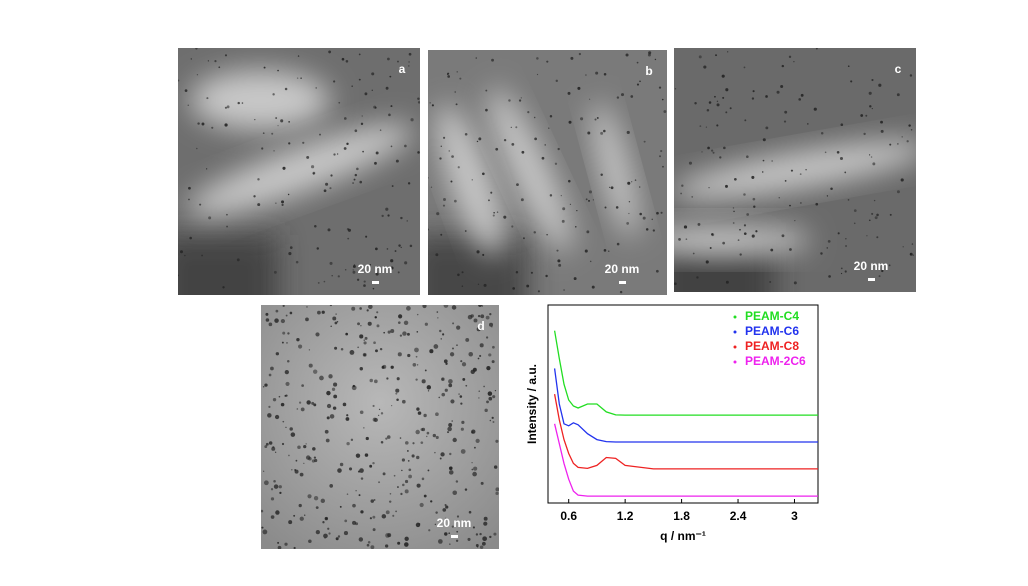 The height and width of the screenshot is (586, 1028). Describe the element at coordinates (738, 516) in the screenshot. I see `x-tick-label: 2.4` at that location.